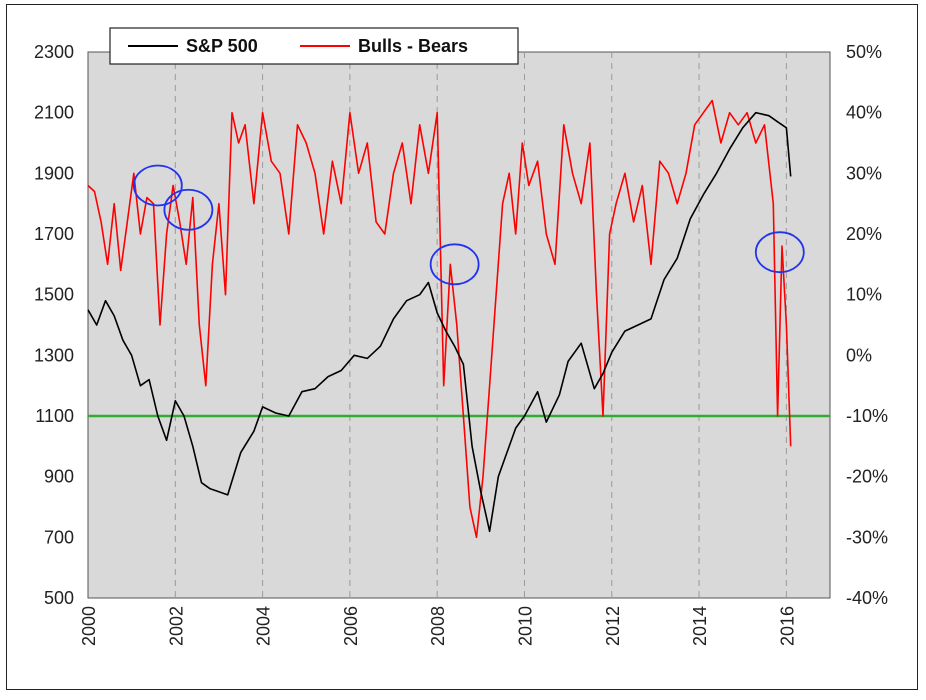  Describe the element at coordinates (613, 626) in the screenshot. I see `x-tick-label: 2012` at that location.